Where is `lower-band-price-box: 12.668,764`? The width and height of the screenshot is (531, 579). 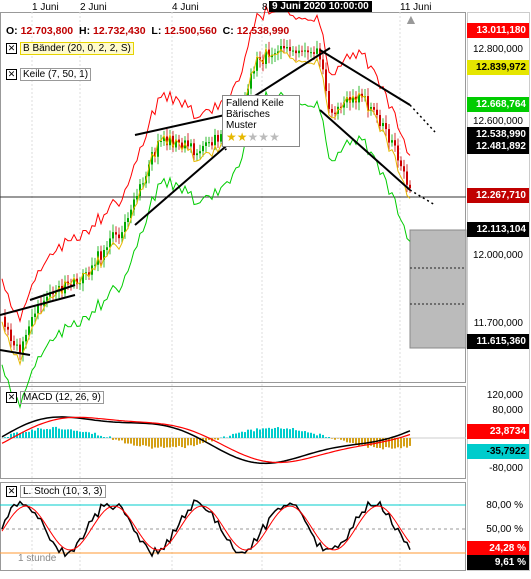
lower-band-price-box: 12.668,764 is located at coordinates (498, 104).